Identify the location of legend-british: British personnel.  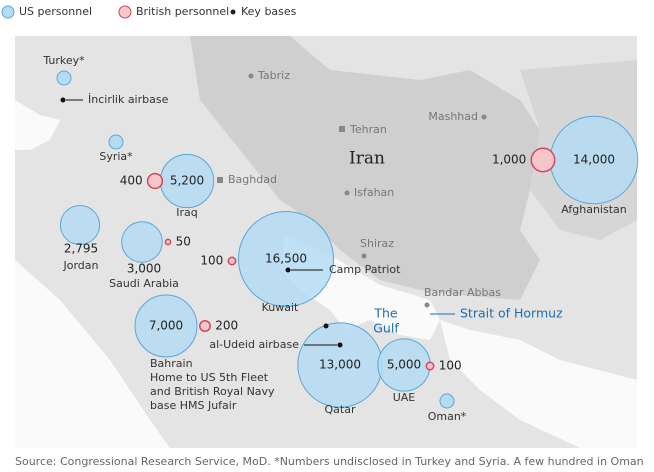
(182, 11).